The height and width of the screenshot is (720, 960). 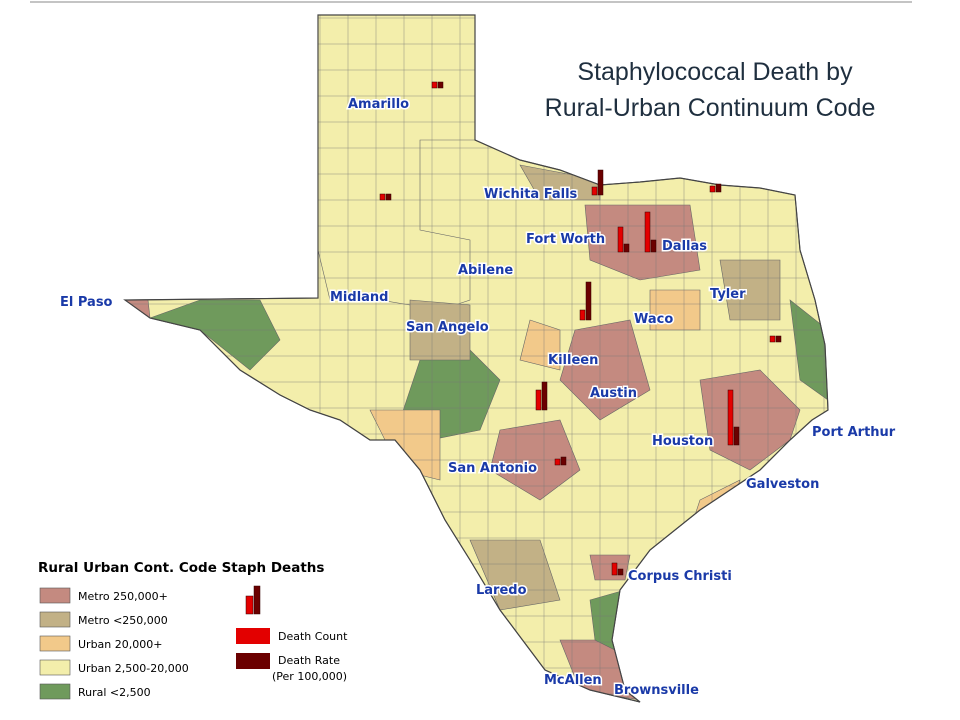 I want to click on city-label: McAllen, so click(x=573, y=680).